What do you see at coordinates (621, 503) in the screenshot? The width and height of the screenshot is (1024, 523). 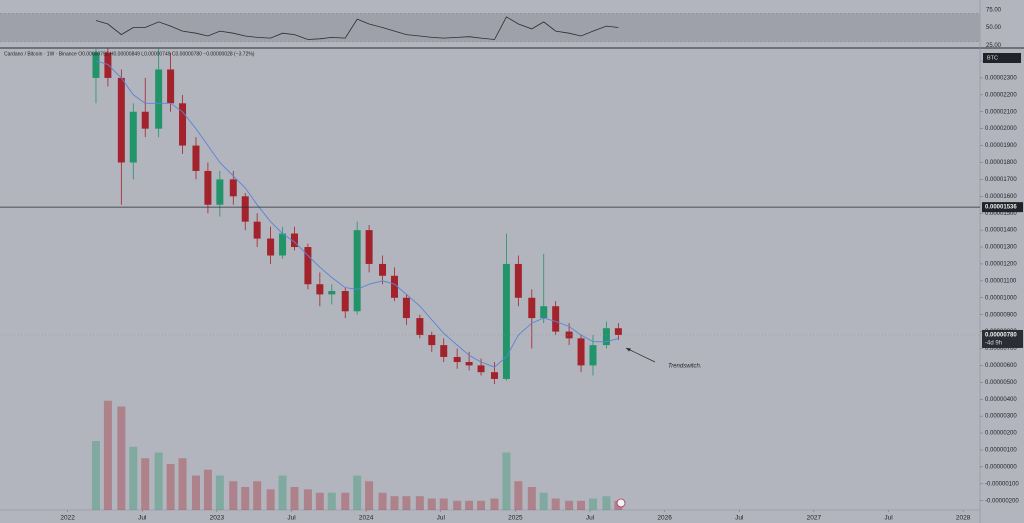 I see `logo-icon` at bounding box center [621, 503].